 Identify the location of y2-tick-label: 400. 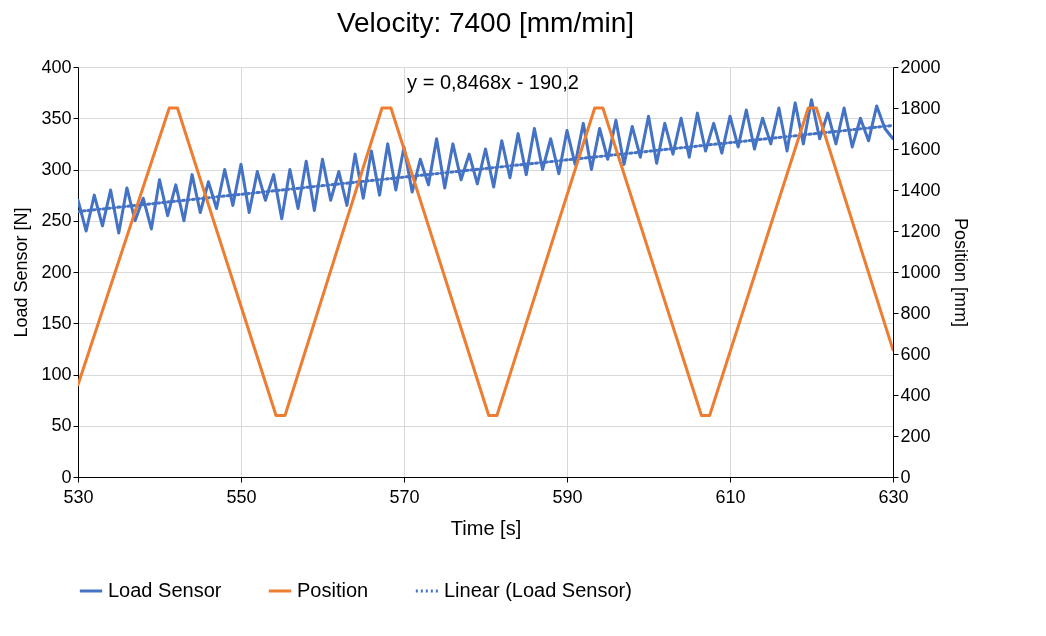
(915, 394).